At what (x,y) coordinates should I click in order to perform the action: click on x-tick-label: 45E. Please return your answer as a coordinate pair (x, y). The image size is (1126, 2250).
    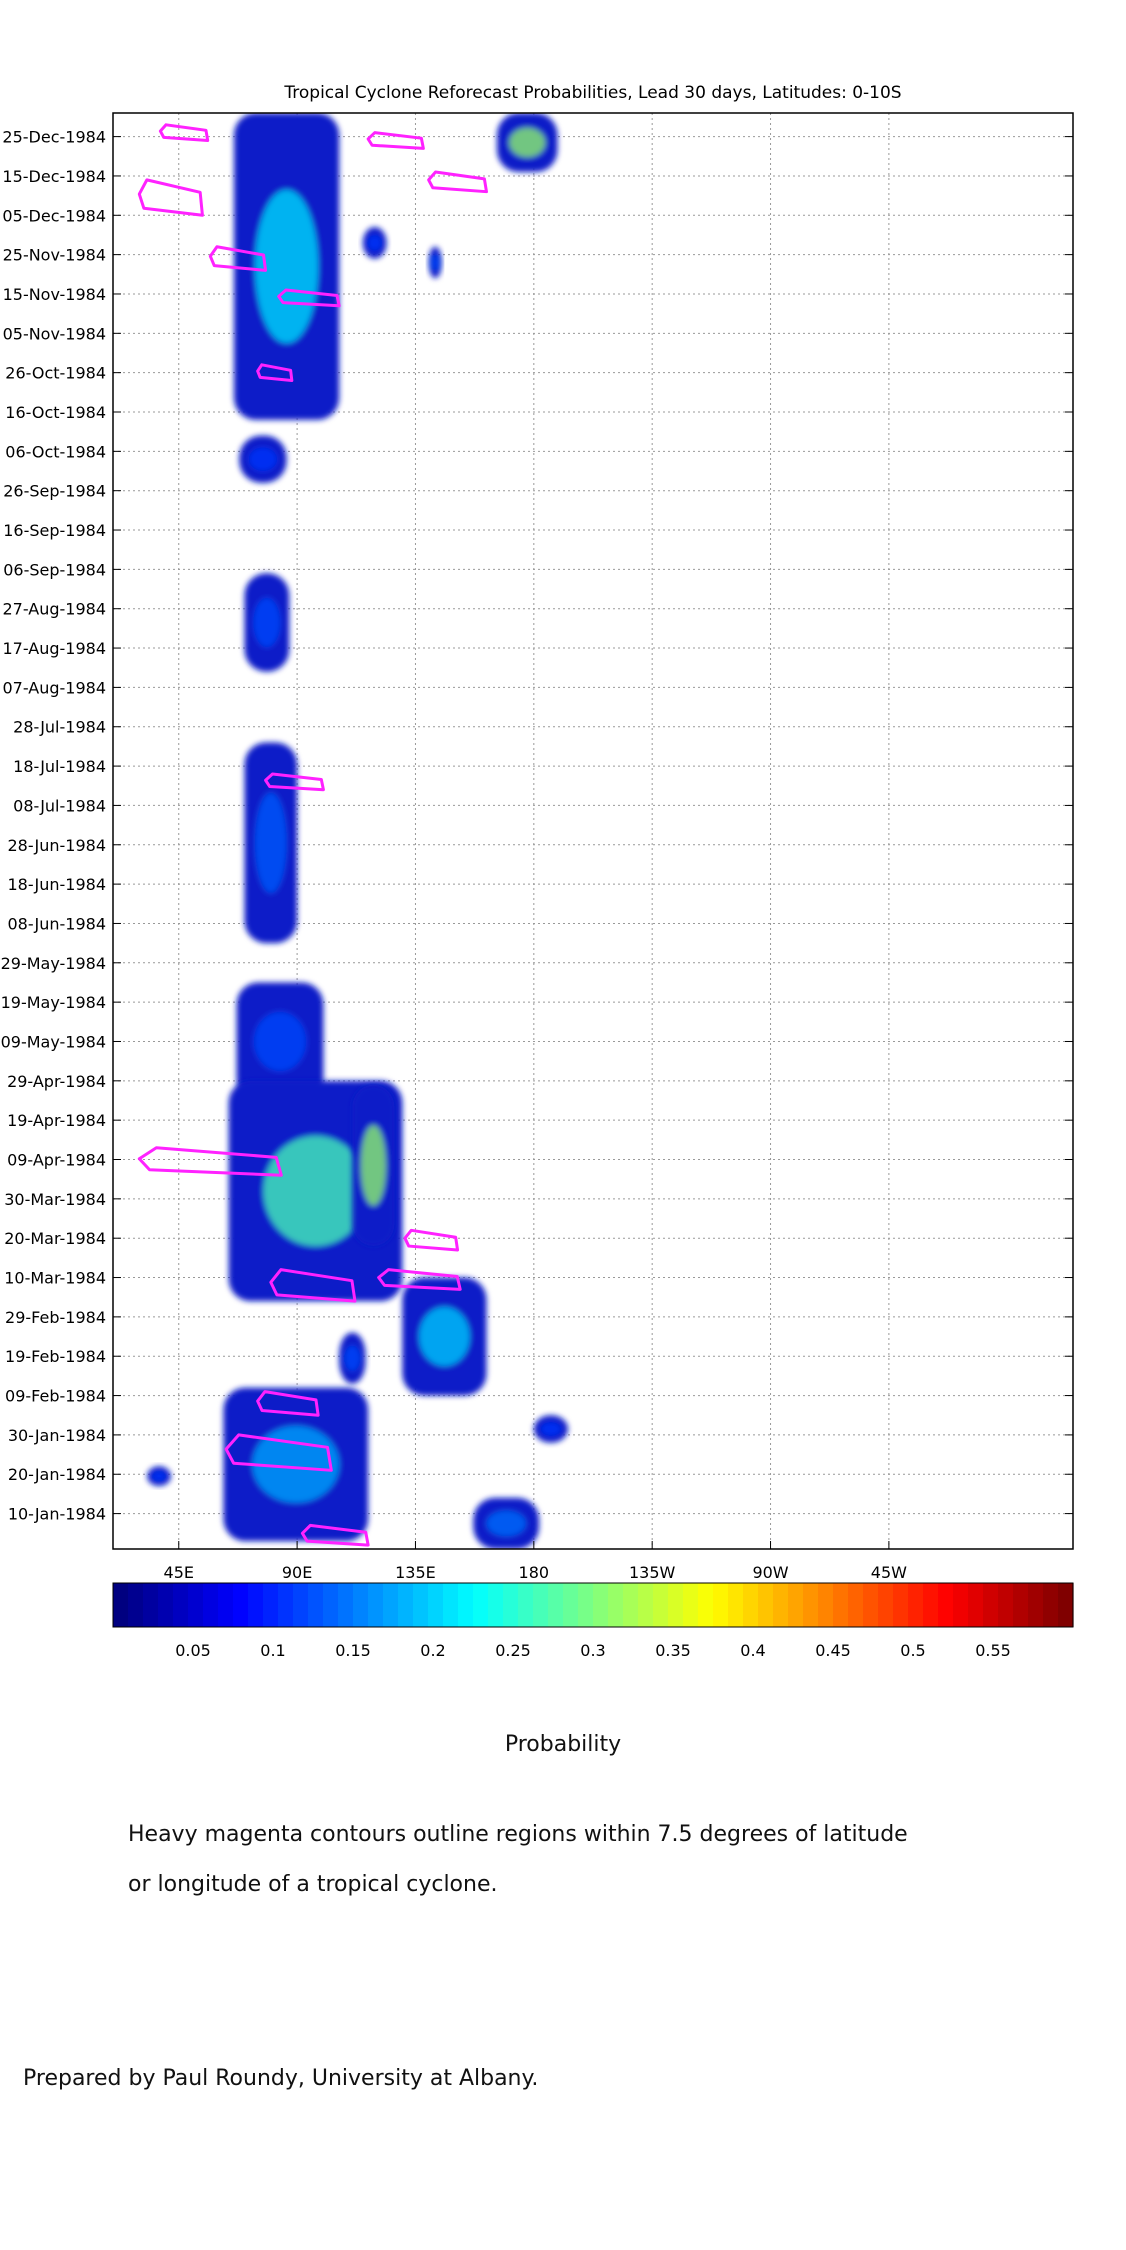
    Looking at the image, I should click on (179, 1572).